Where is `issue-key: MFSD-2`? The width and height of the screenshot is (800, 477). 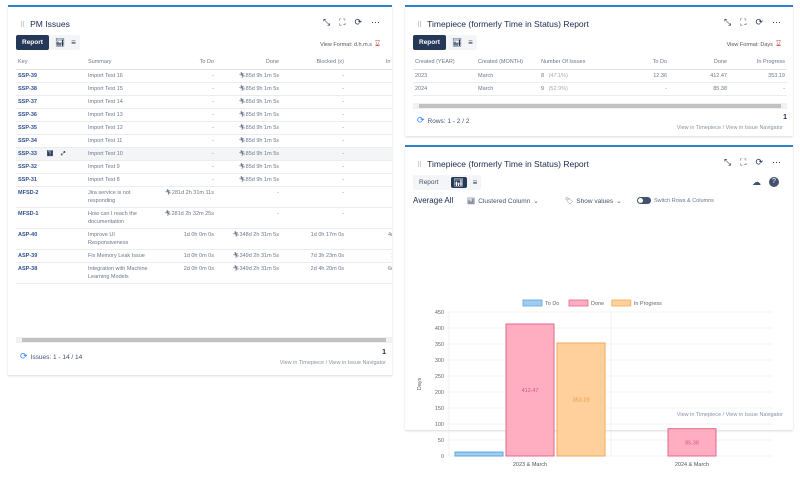 issue-key: MFSD-2 is located at coordinates (51, 197).